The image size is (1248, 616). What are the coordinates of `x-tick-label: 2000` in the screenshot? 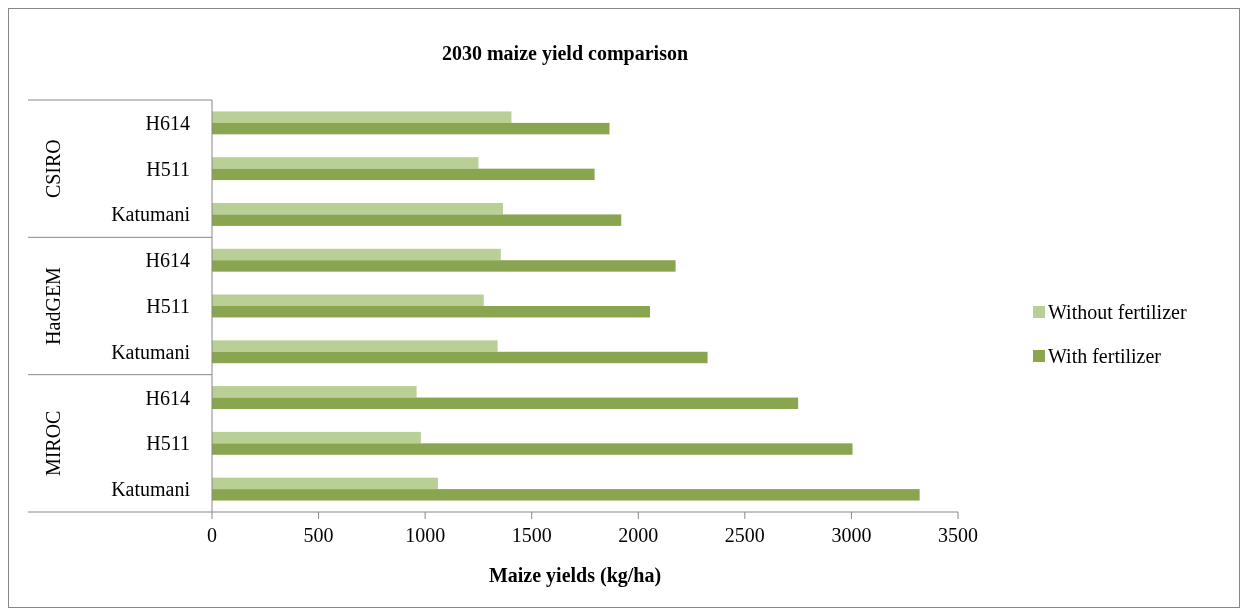 It's located at (638, 535).